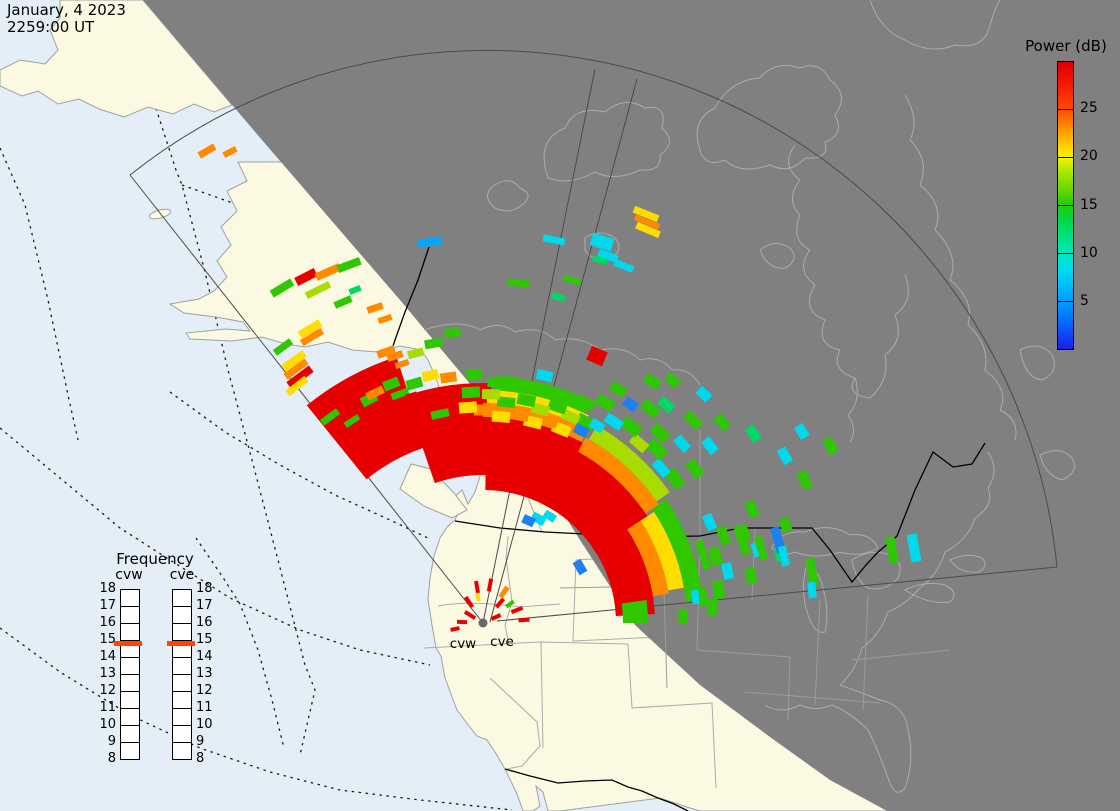 The image size is (1120, 811). I want to click on colorbar-division, so click(1065, 302).